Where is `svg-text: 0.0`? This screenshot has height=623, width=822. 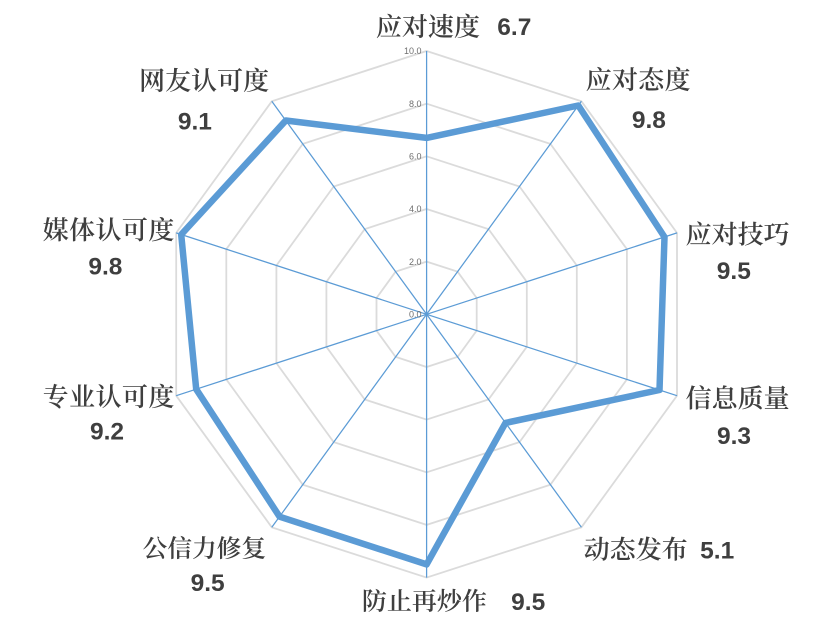
svg-text: 0.0 is located at coordinates (415, 315).